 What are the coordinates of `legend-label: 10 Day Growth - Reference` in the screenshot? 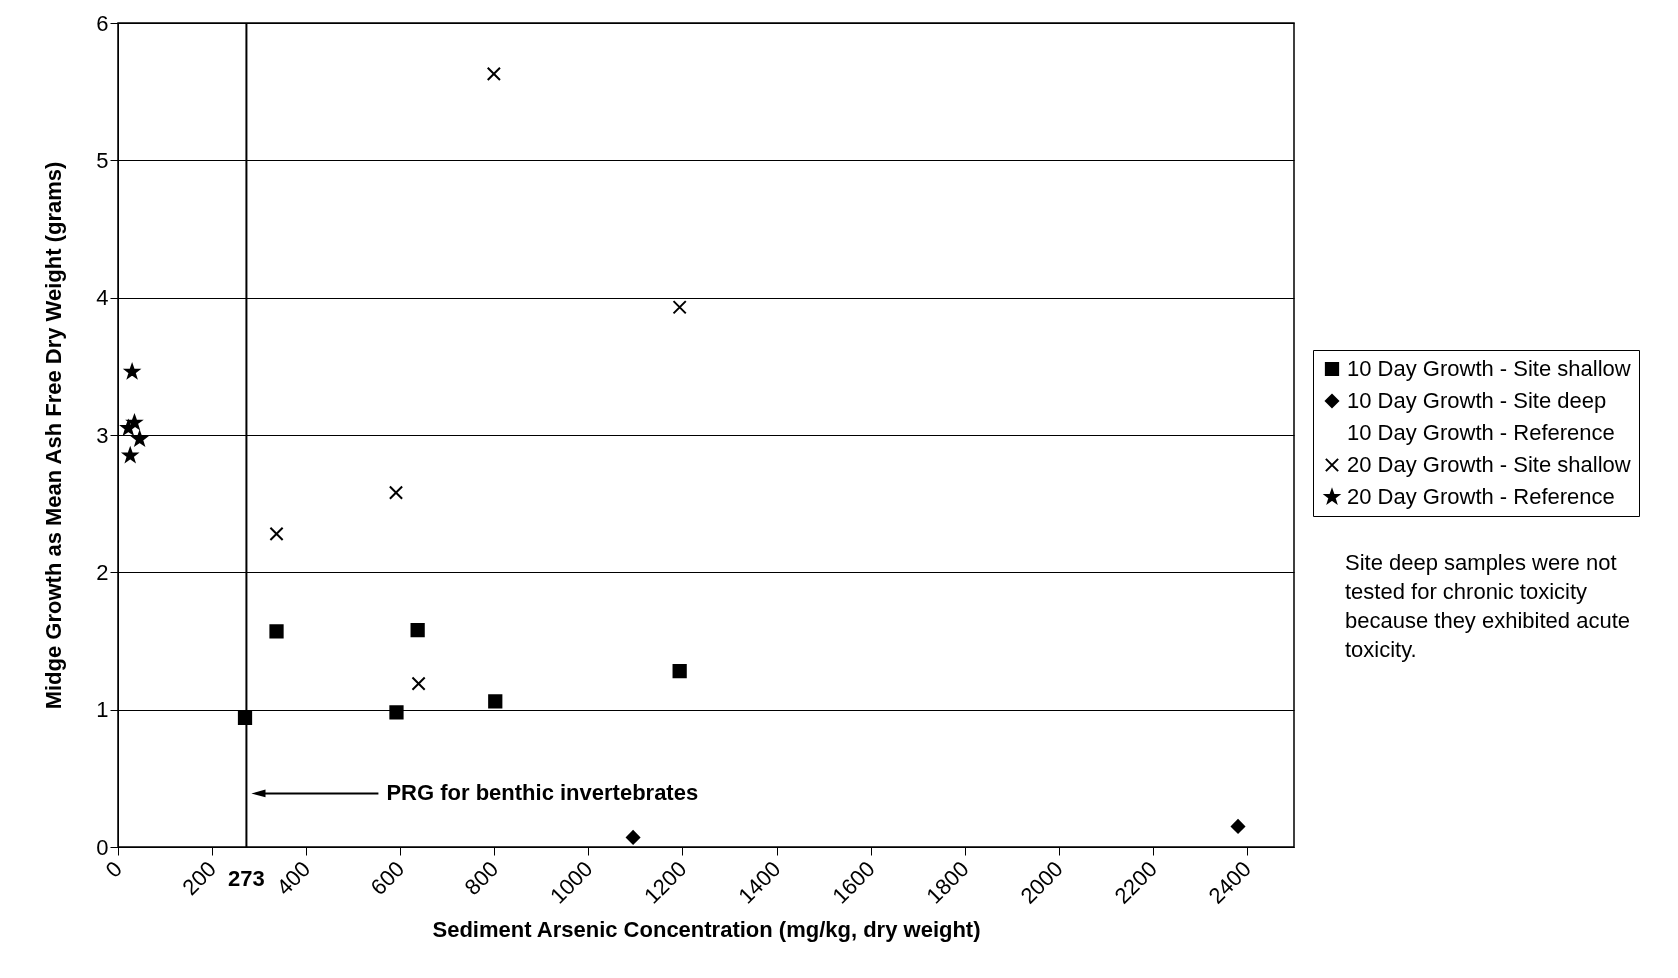 It's located at (1481, 432).